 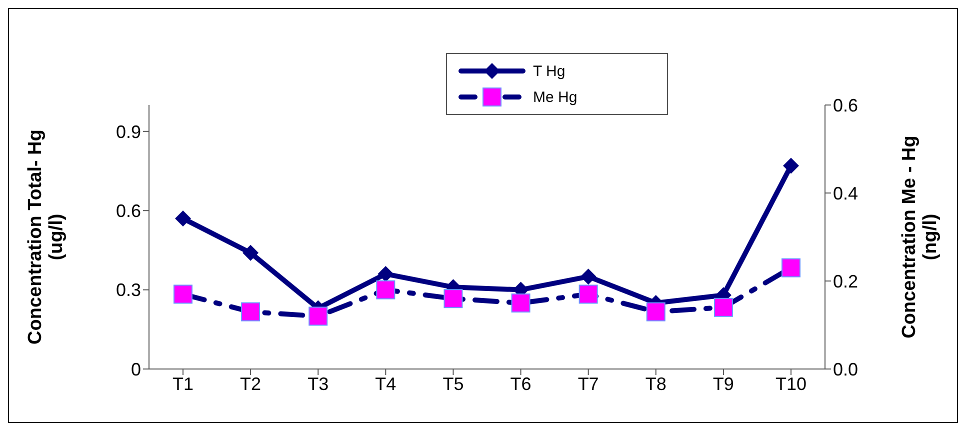 What do you see at coordinates (845, 193) in the screenshot?
I see `y2-tick-label: 0.4` at bounding box center [845, 193].